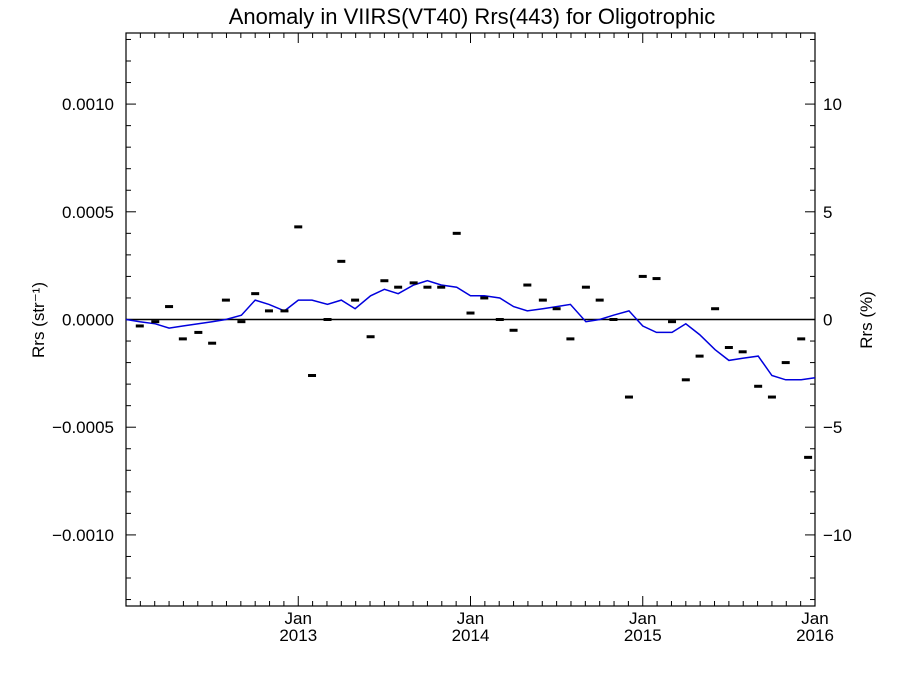 Image resolution: width=900 pixels, height=675 pixels. I want to click on left-y-tick-label: 0.0010, so click(88, 104).